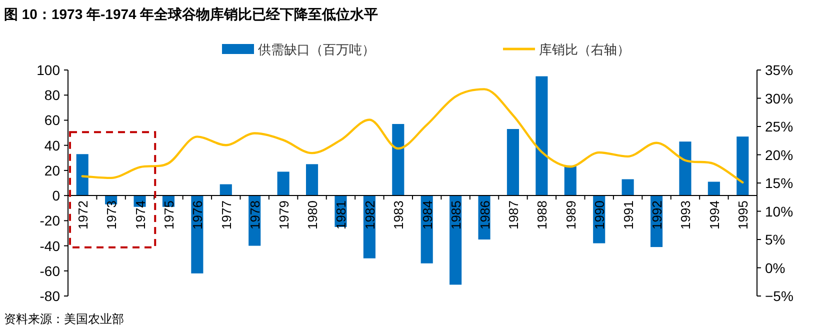 Image resolution: width=837 pixels, height=332 pixels. What do you see at coordinates (341, 215) in the screenshot?
I see `x-tick-label: 1981` at bounding box center [341, 215].